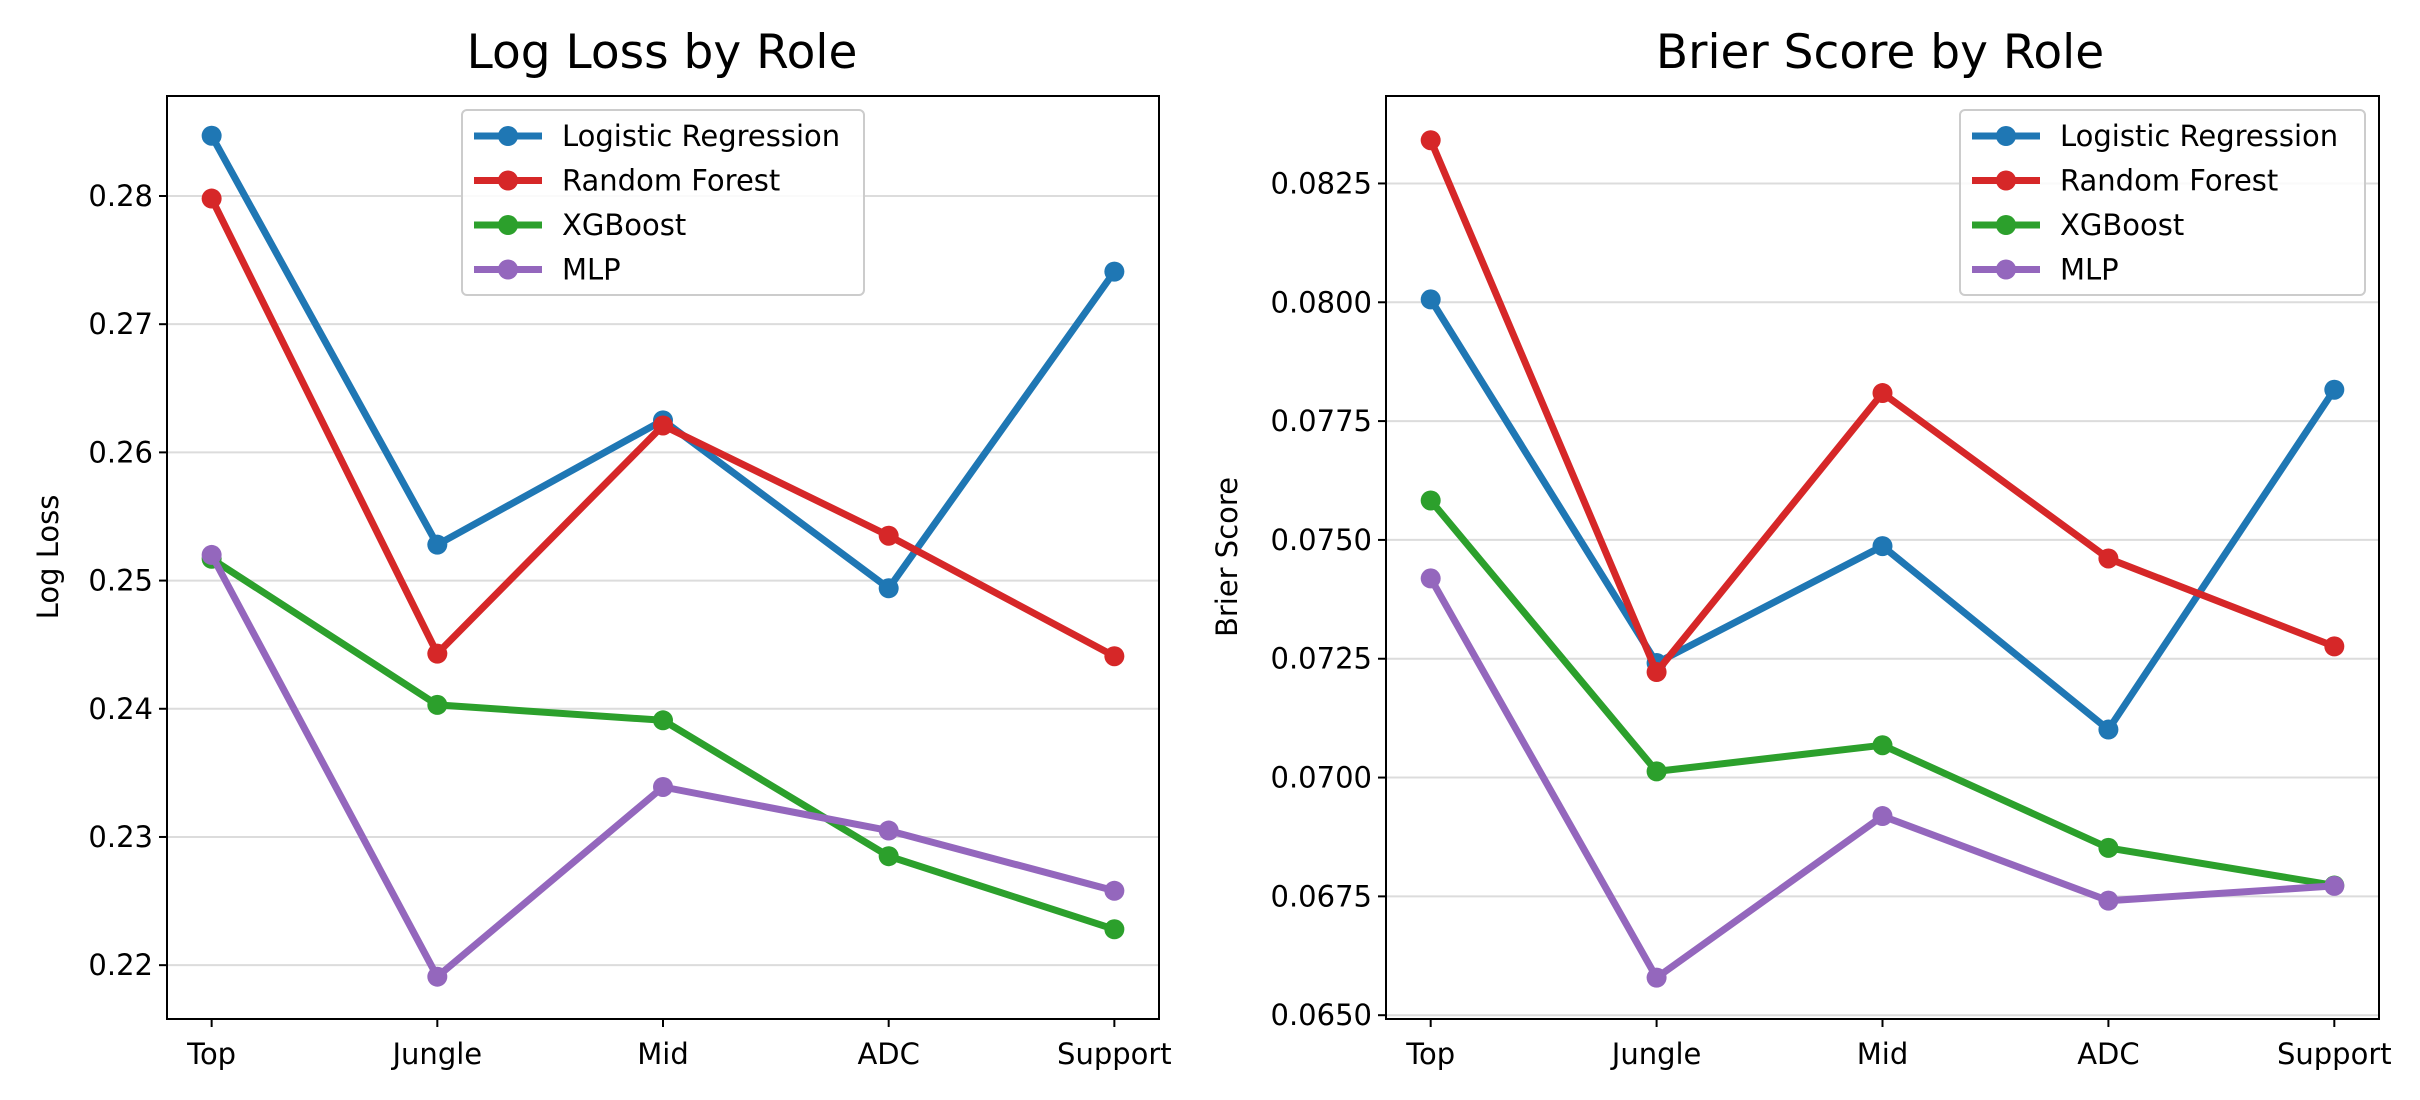 The height and width of the screenshot is (1100, 2420). Describe the element at coordinates (1321, 183) in the screenshot. I see `y-tick-label: 0.0825` at that location.